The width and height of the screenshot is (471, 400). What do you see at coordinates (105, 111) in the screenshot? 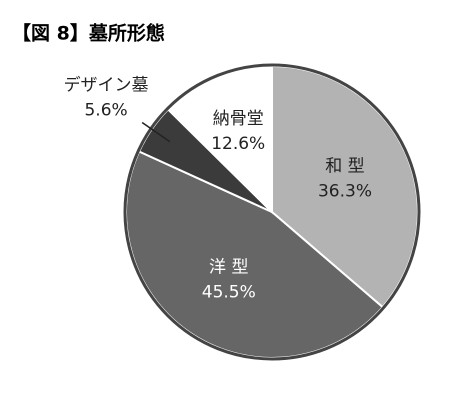
I see `value-label: 5.6%` at bounding box center [105, 111].